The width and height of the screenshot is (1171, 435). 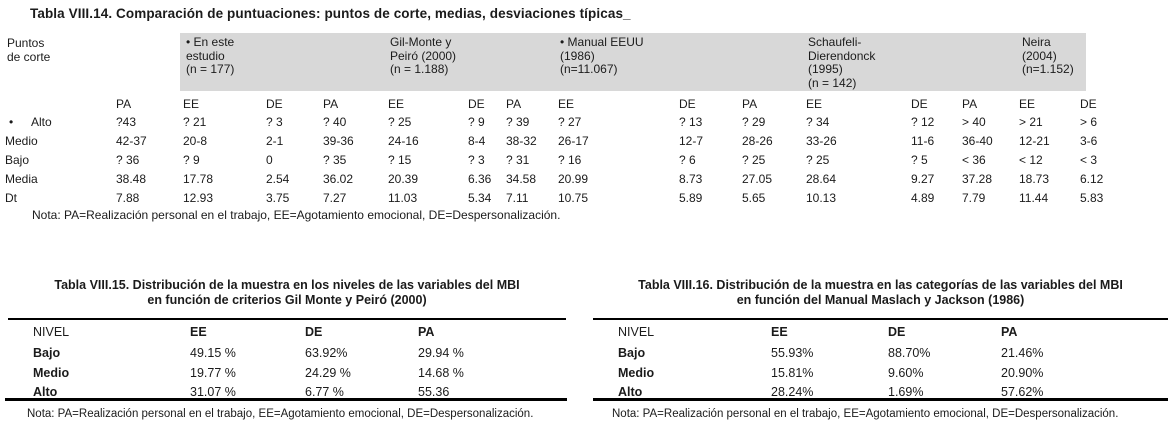 I want to click on table14-study-gil-monte: Gil-Monte y Peiró (2000) (n = 1.188), so click(x=423, y=55).